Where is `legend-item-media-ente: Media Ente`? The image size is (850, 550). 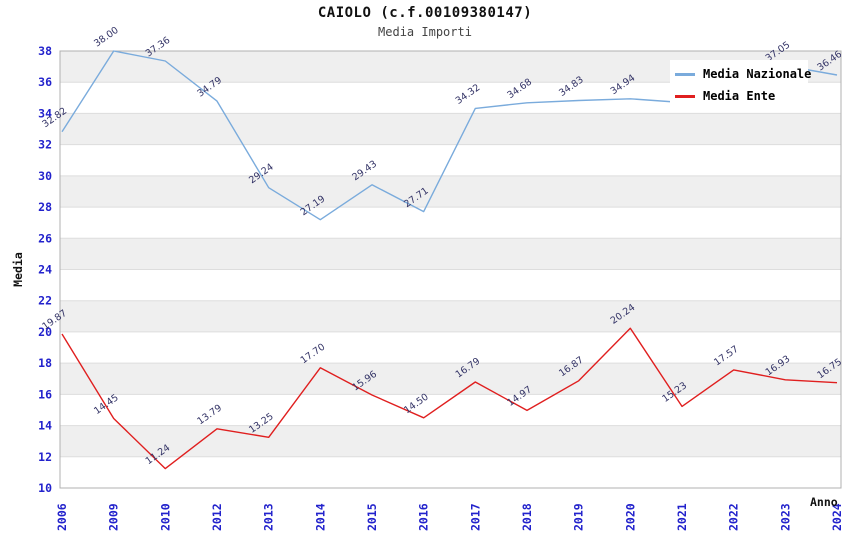
legend-item-media-ente: Media Ente is located at coordinates (741, 96).